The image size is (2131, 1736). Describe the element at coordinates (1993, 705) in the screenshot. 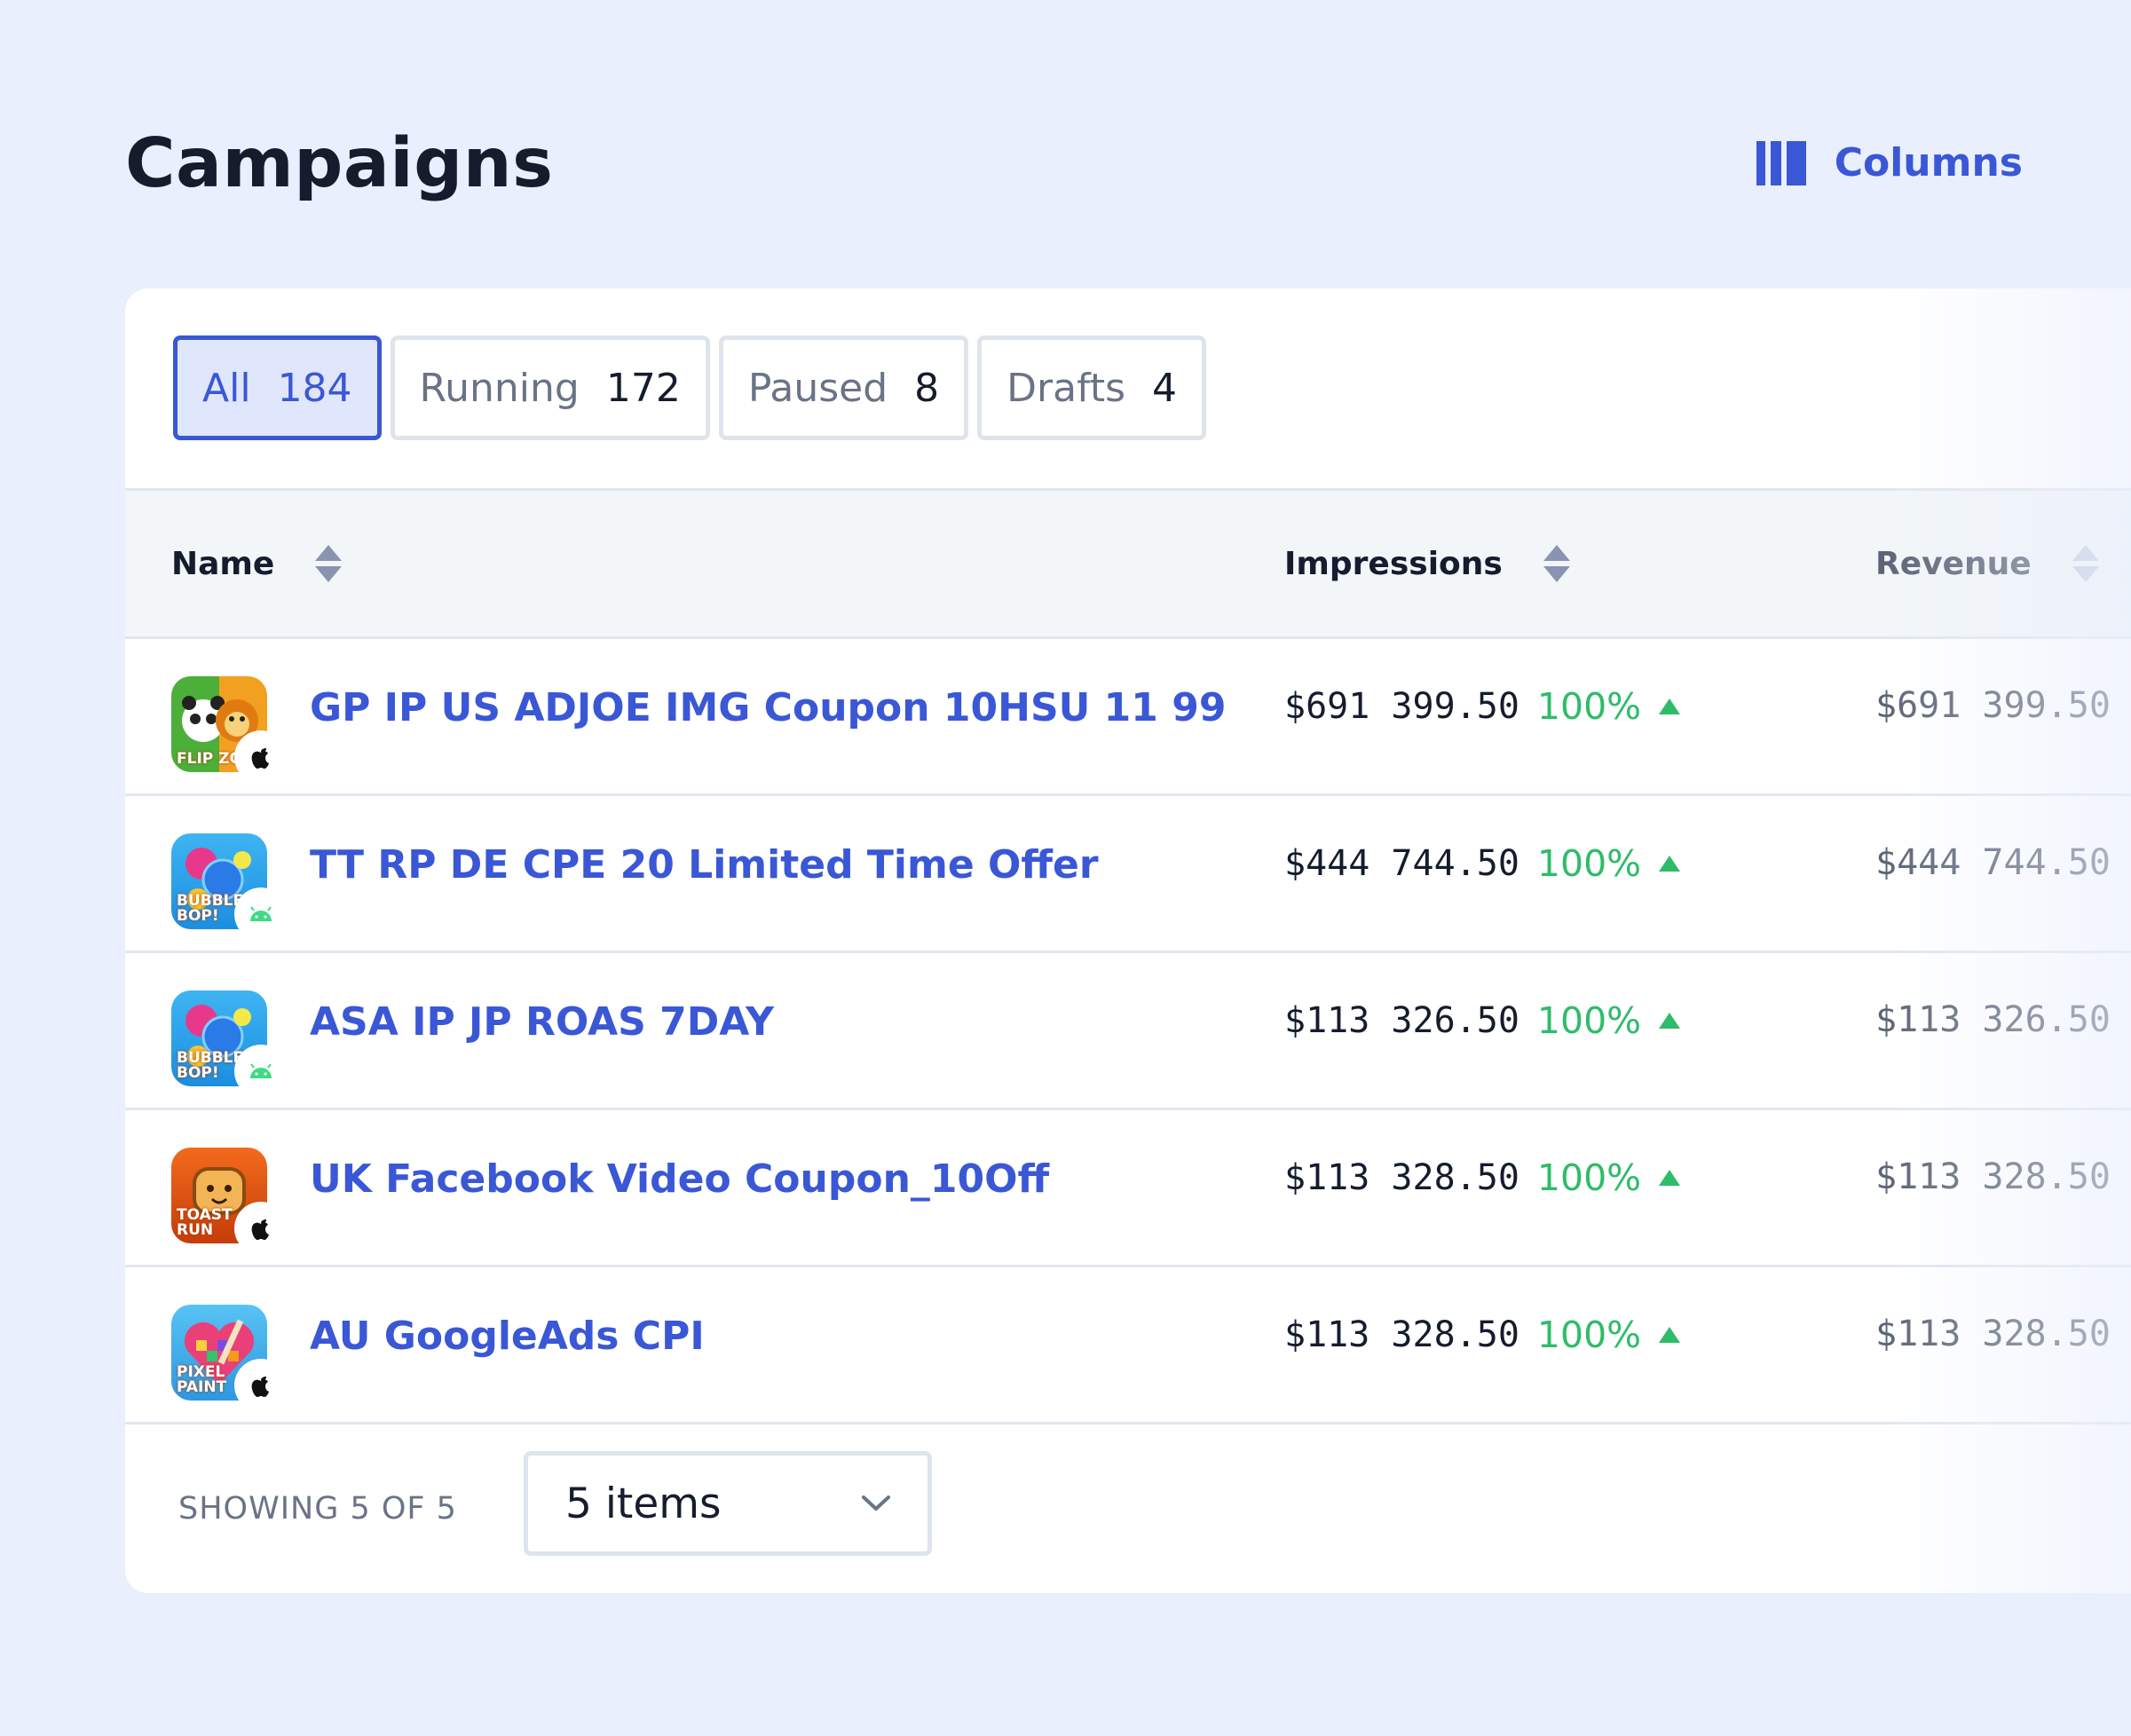

I see `revenue-value: $691 399.50` at that location.